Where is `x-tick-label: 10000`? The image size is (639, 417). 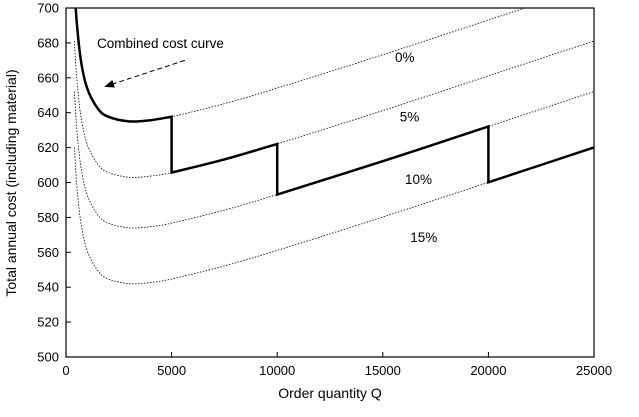 x-tick-label: 10000 is located at coordinates (277, 370).